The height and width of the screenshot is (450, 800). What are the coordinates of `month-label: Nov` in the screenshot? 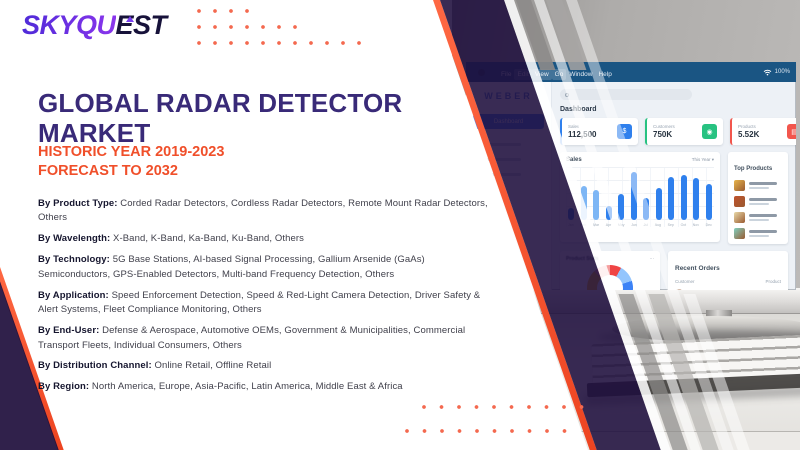 It's located at (695, 225).